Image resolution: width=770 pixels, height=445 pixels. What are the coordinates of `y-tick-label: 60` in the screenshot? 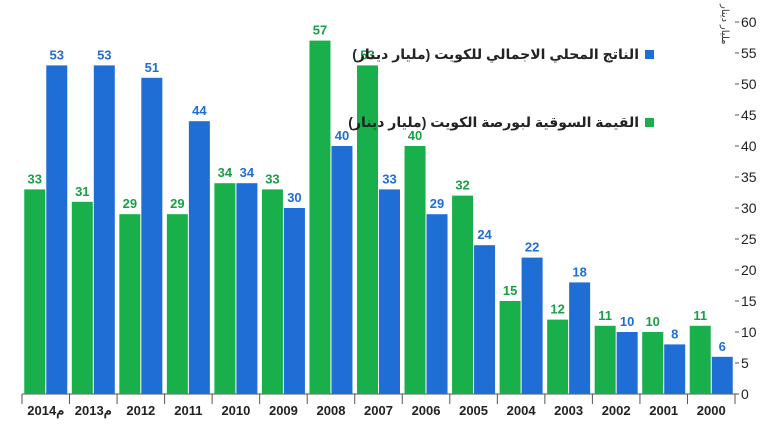 It's located at (749, 22).